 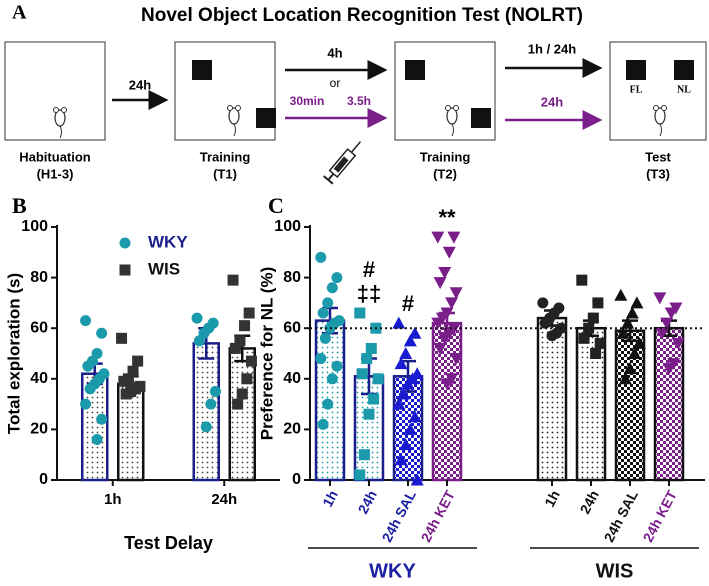 I want to click on arrow-label: 4h, so click(x=334, y=52).